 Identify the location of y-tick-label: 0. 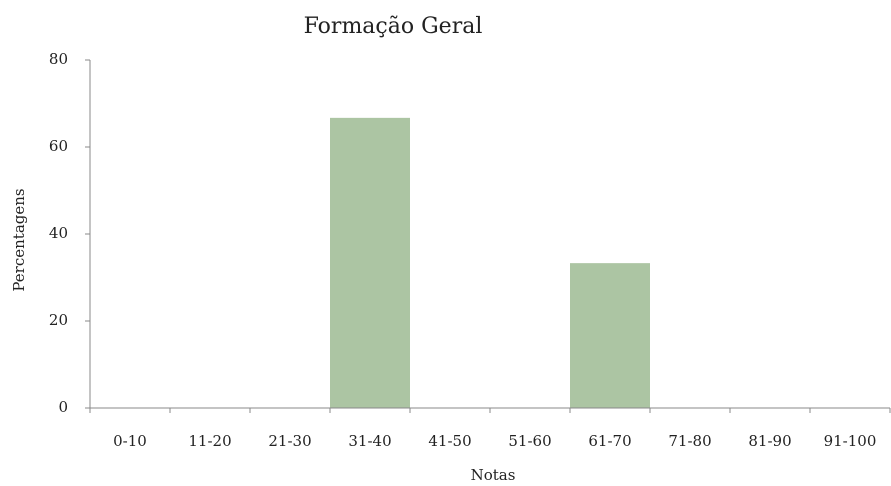
(63, 407).